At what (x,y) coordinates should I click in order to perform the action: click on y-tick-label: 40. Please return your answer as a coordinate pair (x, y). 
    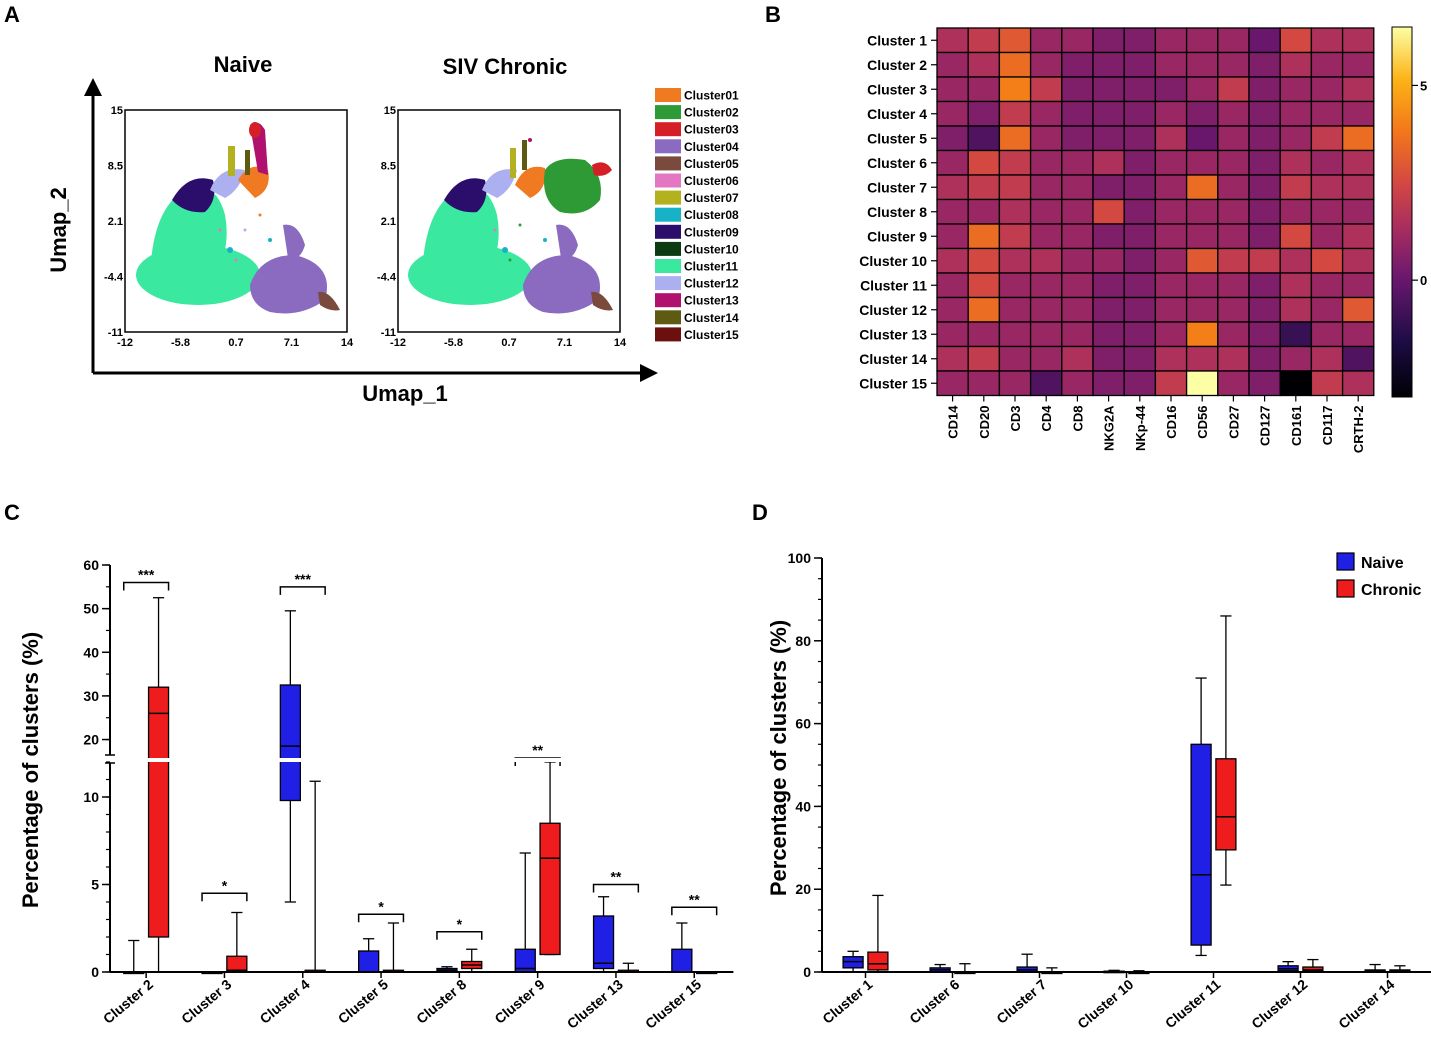
    Looking at the image, I should click on (91, 652).